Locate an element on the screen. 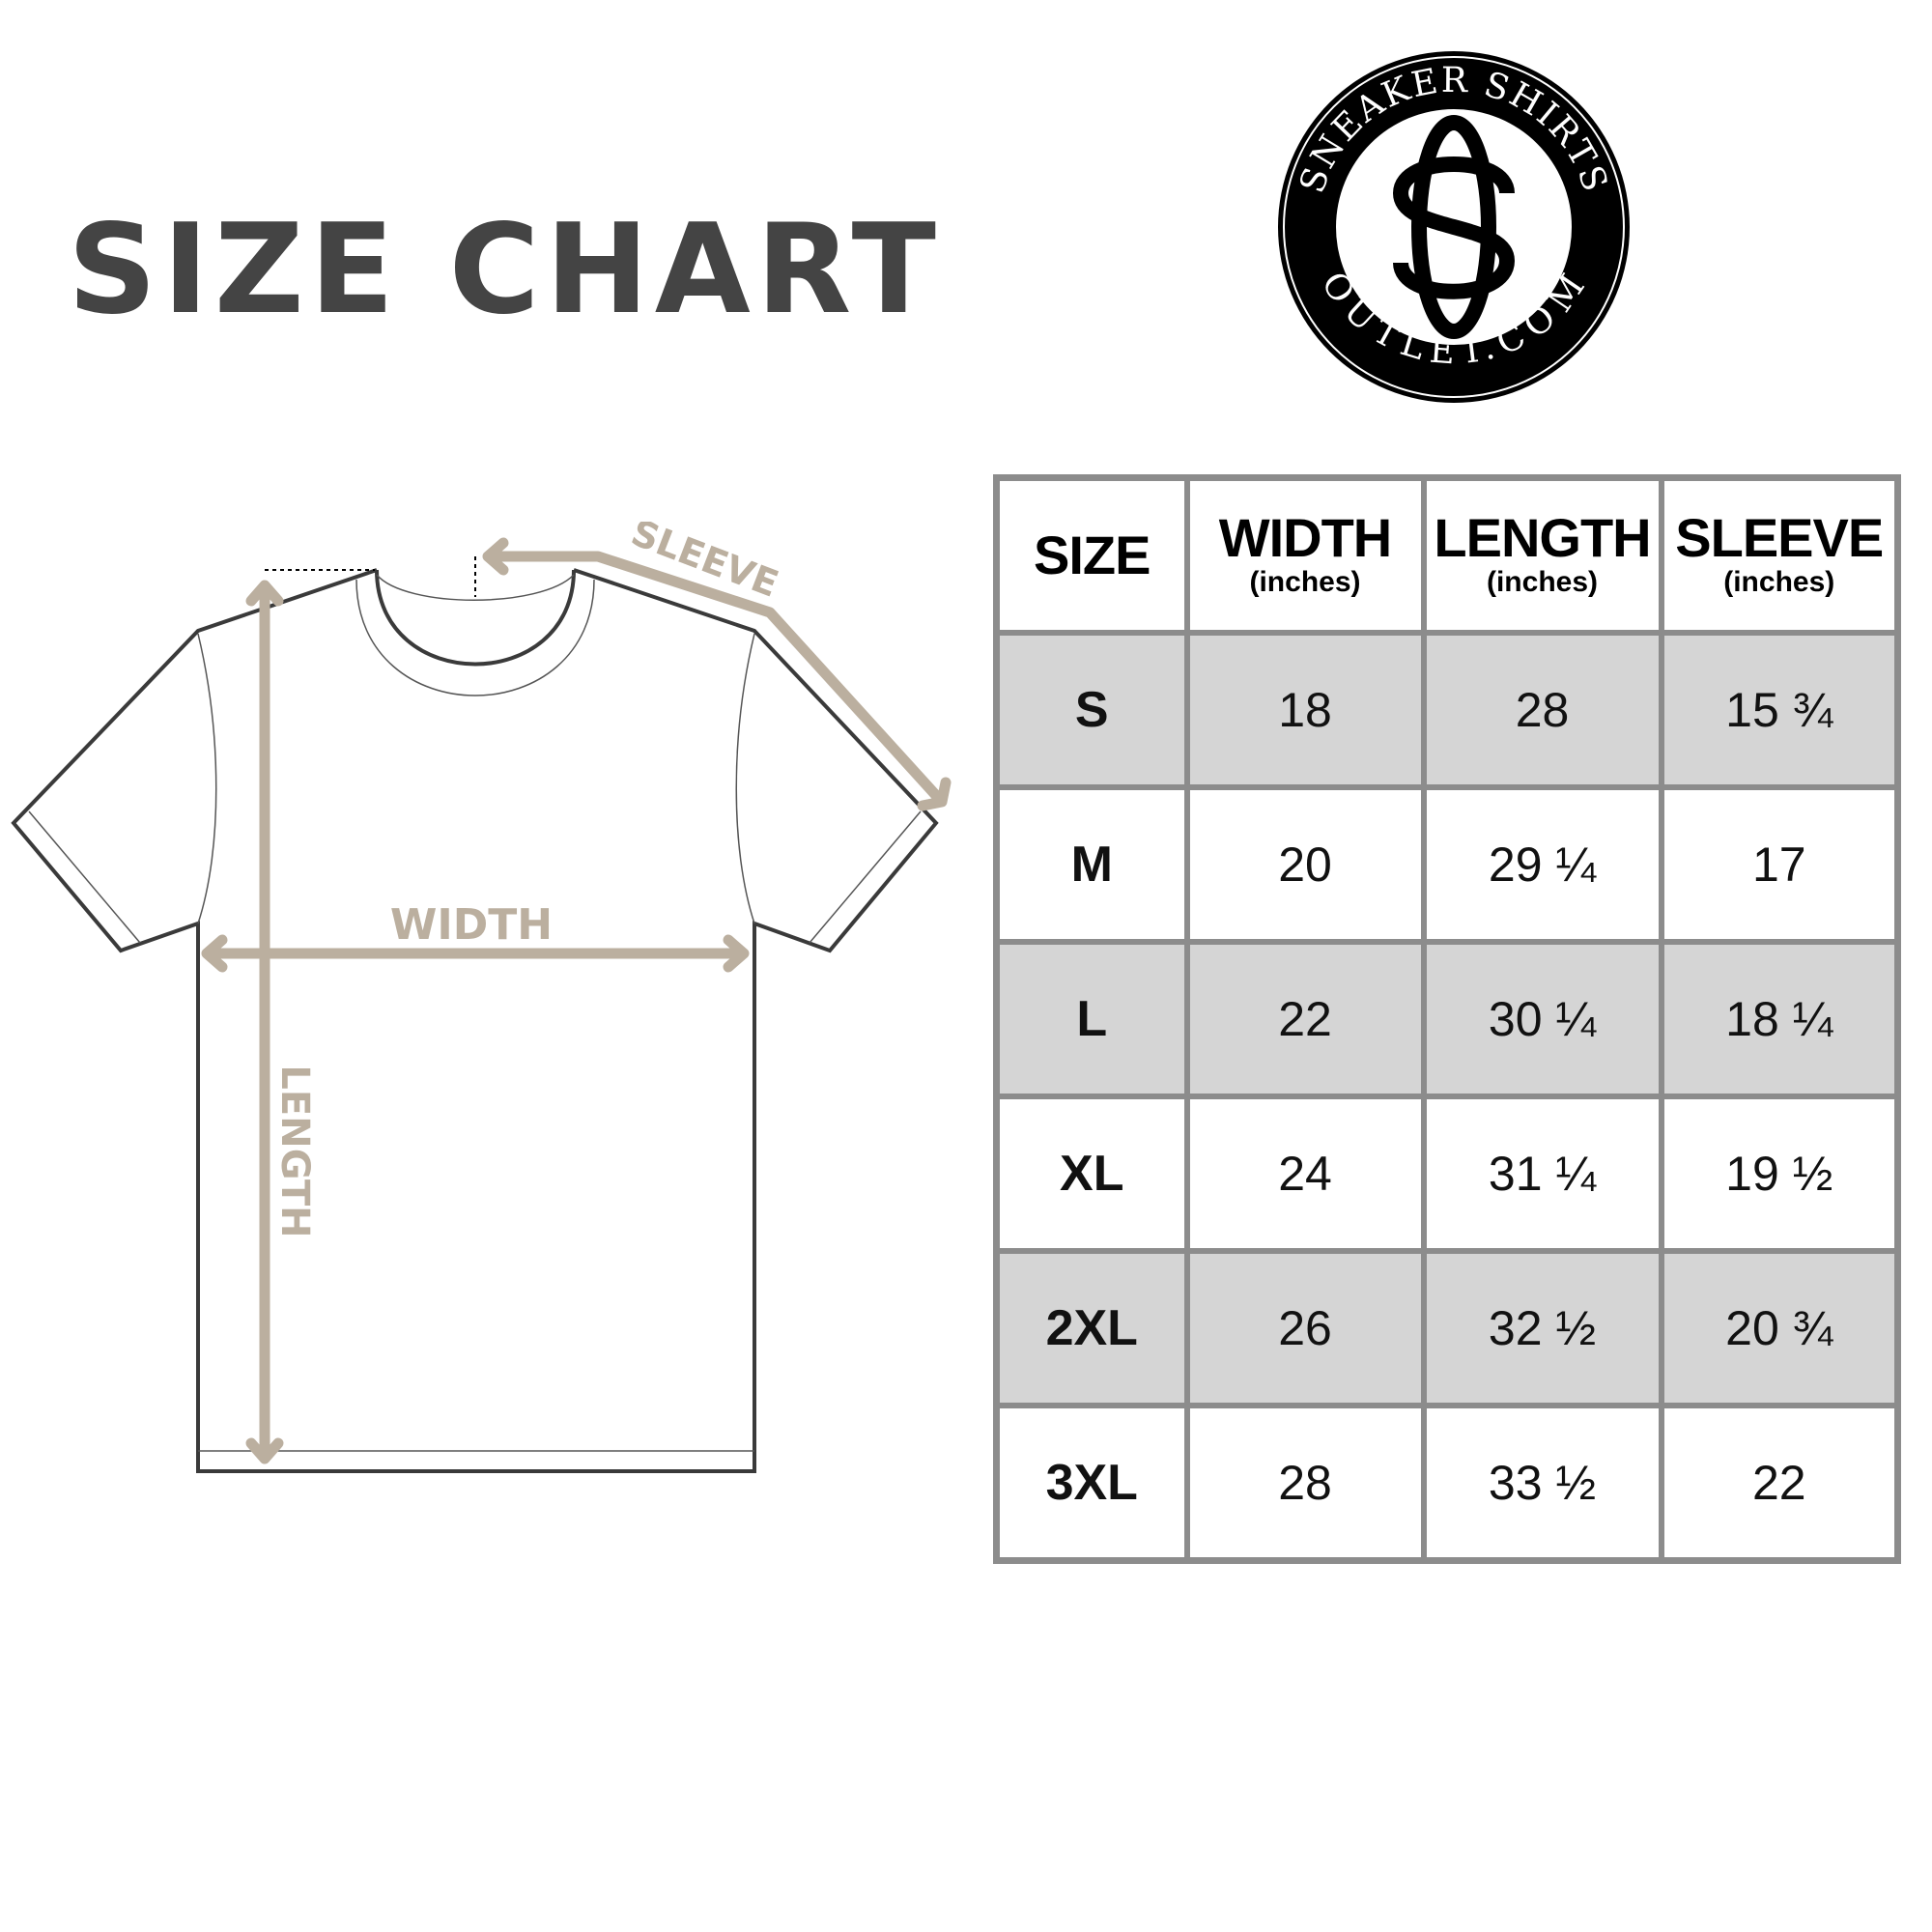 The width and height of the screenshot is (1932, 1932). page-title: SIZE CHART is located at coordinates (505, 270).